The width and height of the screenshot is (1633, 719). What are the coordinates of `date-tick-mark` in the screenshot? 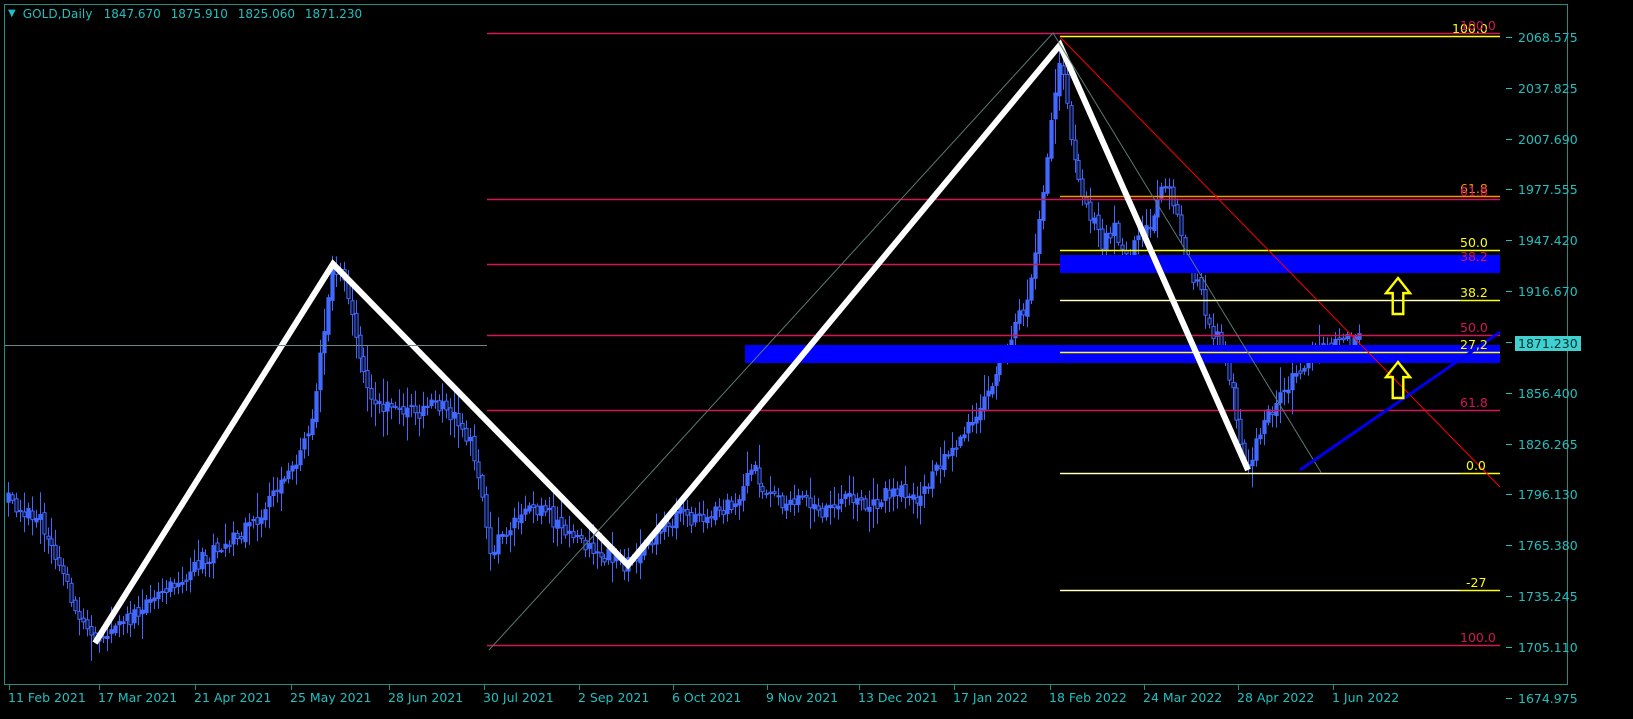 It's located at (484, 687).